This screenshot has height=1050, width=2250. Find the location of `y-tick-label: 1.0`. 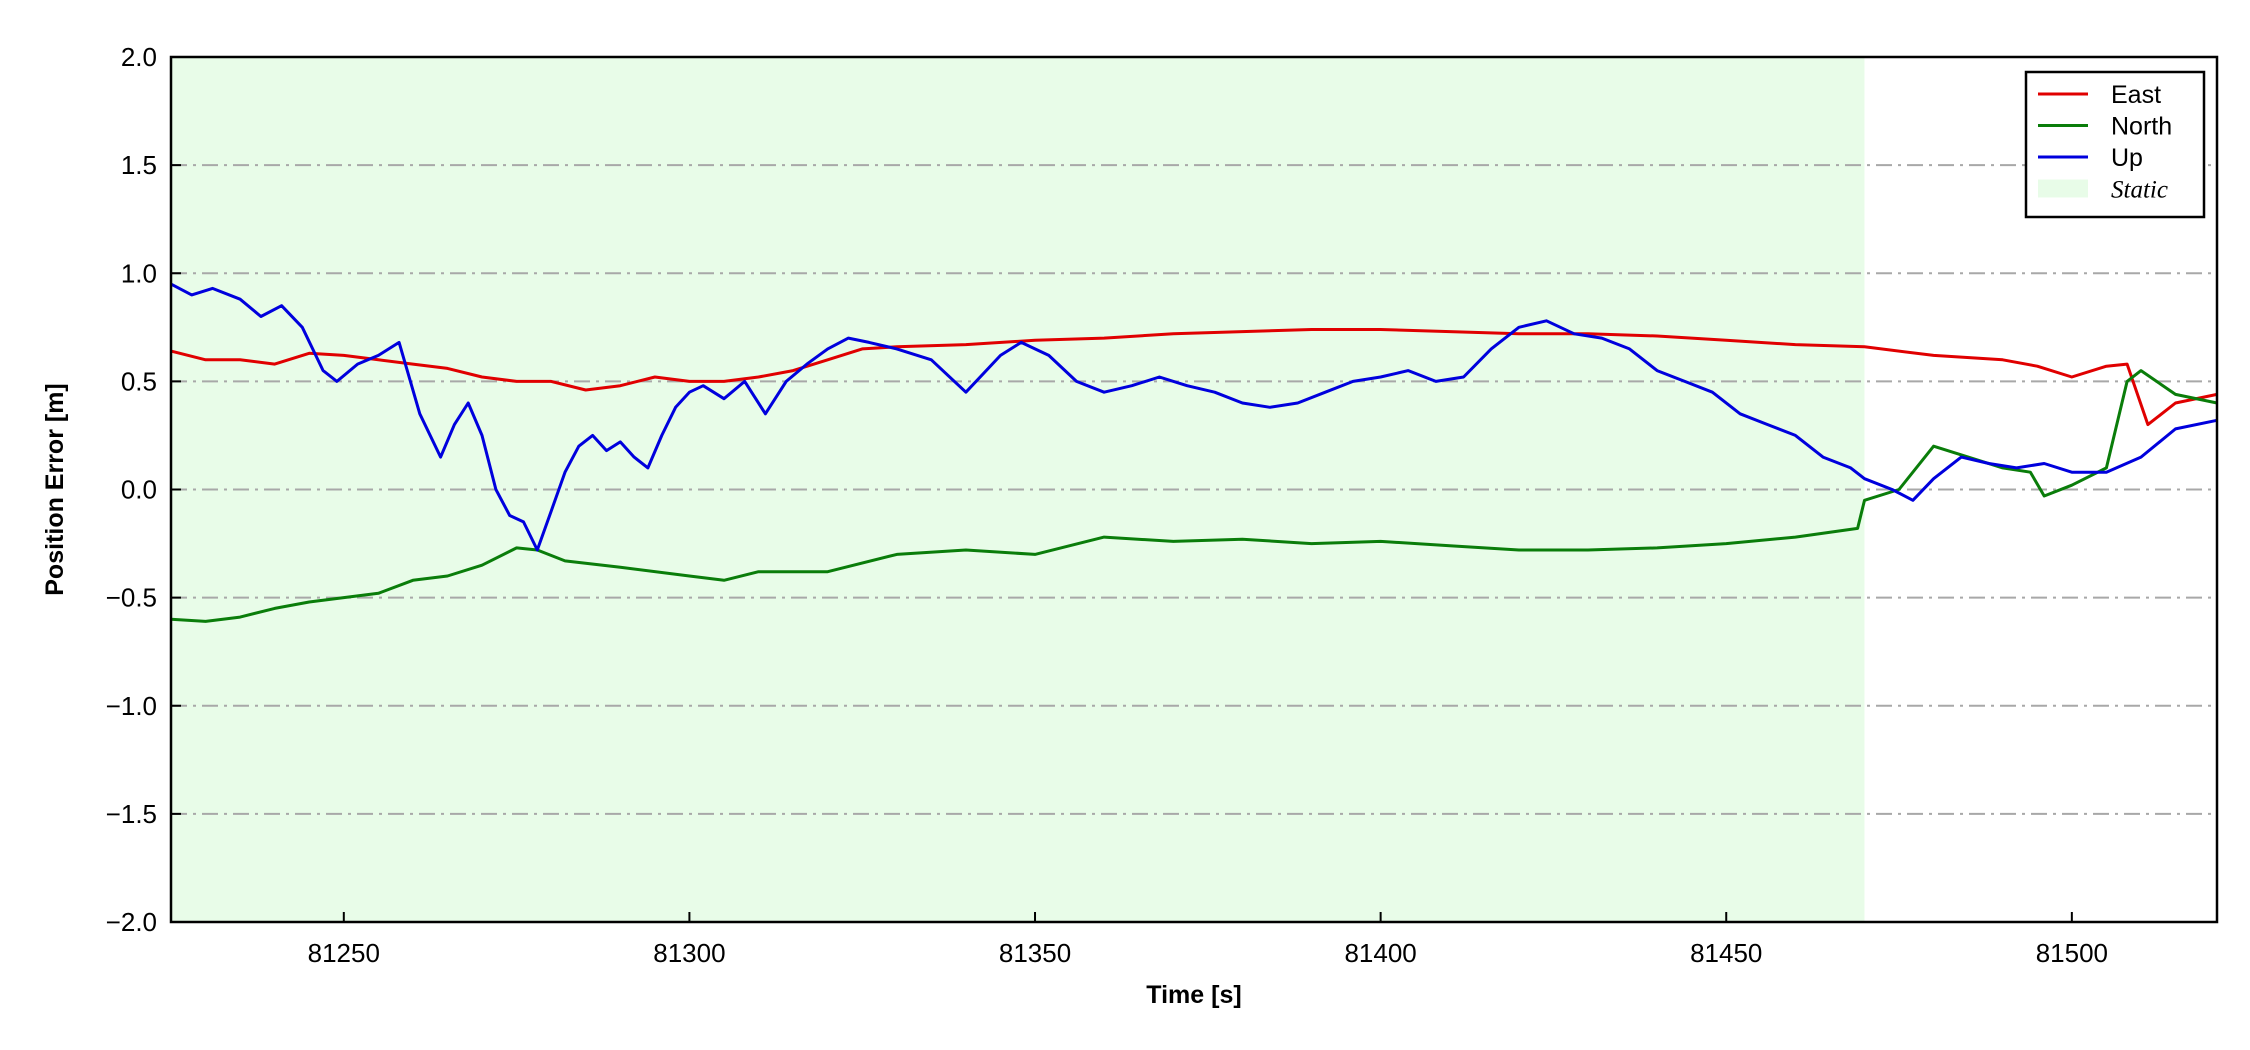

y-tick-label: 1.0 is located at coordinates (139, 273).